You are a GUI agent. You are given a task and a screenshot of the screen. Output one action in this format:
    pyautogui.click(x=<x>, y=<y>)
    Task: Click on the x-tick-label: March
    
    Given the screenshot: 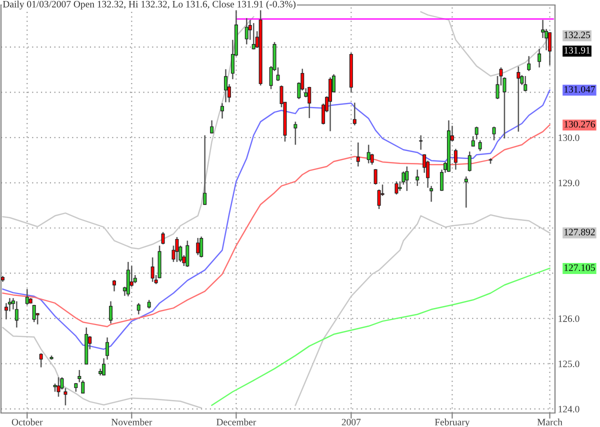 What is the action you would take?
    pyautogui.click(x=549, y=422)
    